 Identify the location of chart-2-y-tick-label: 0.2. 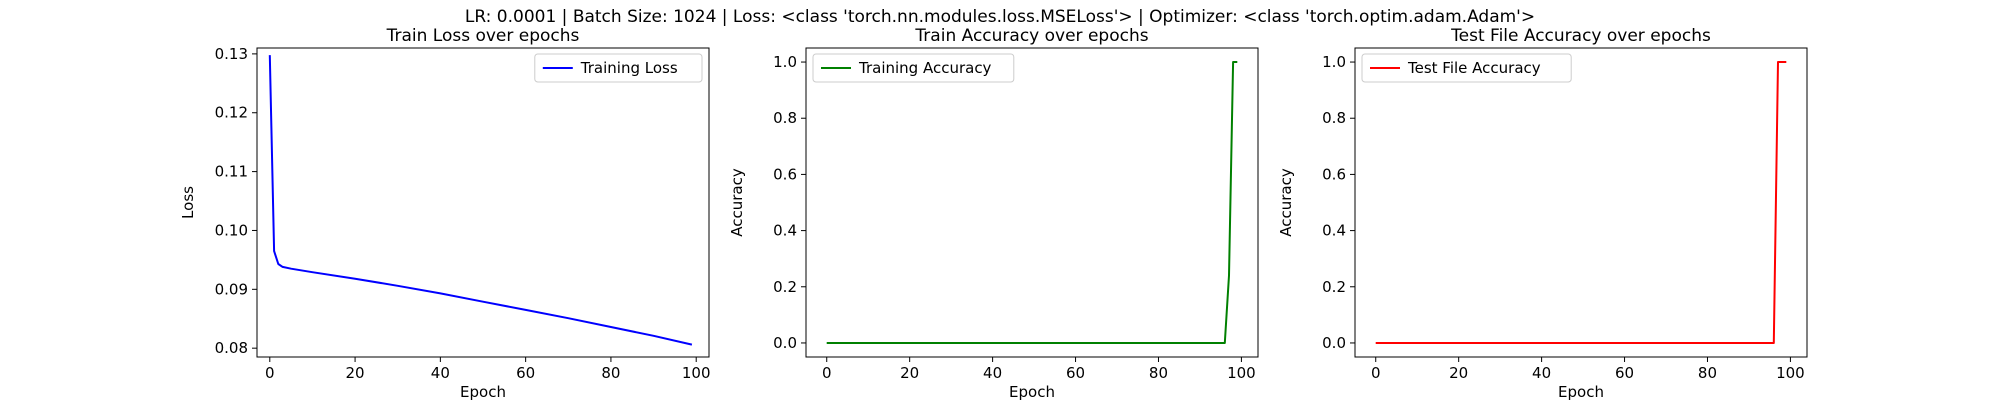
(785, 287).